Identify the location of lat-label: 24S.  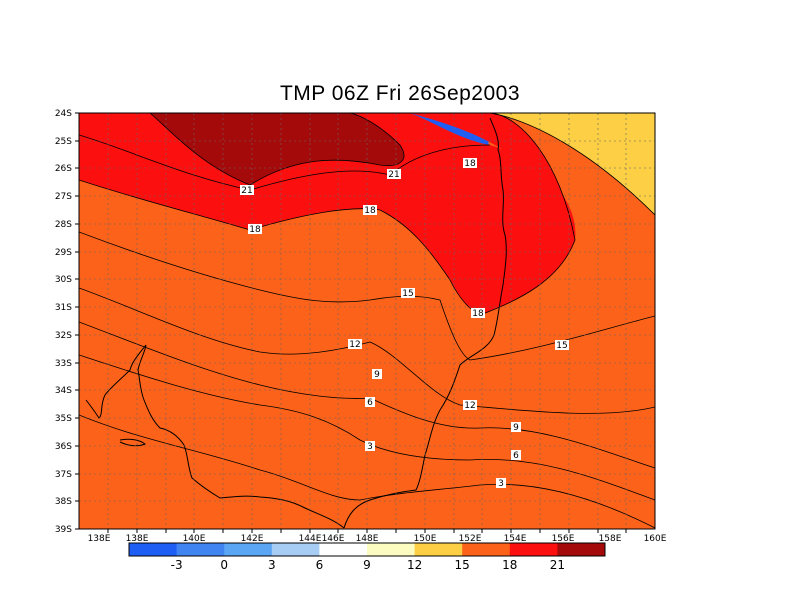
(63, 114).